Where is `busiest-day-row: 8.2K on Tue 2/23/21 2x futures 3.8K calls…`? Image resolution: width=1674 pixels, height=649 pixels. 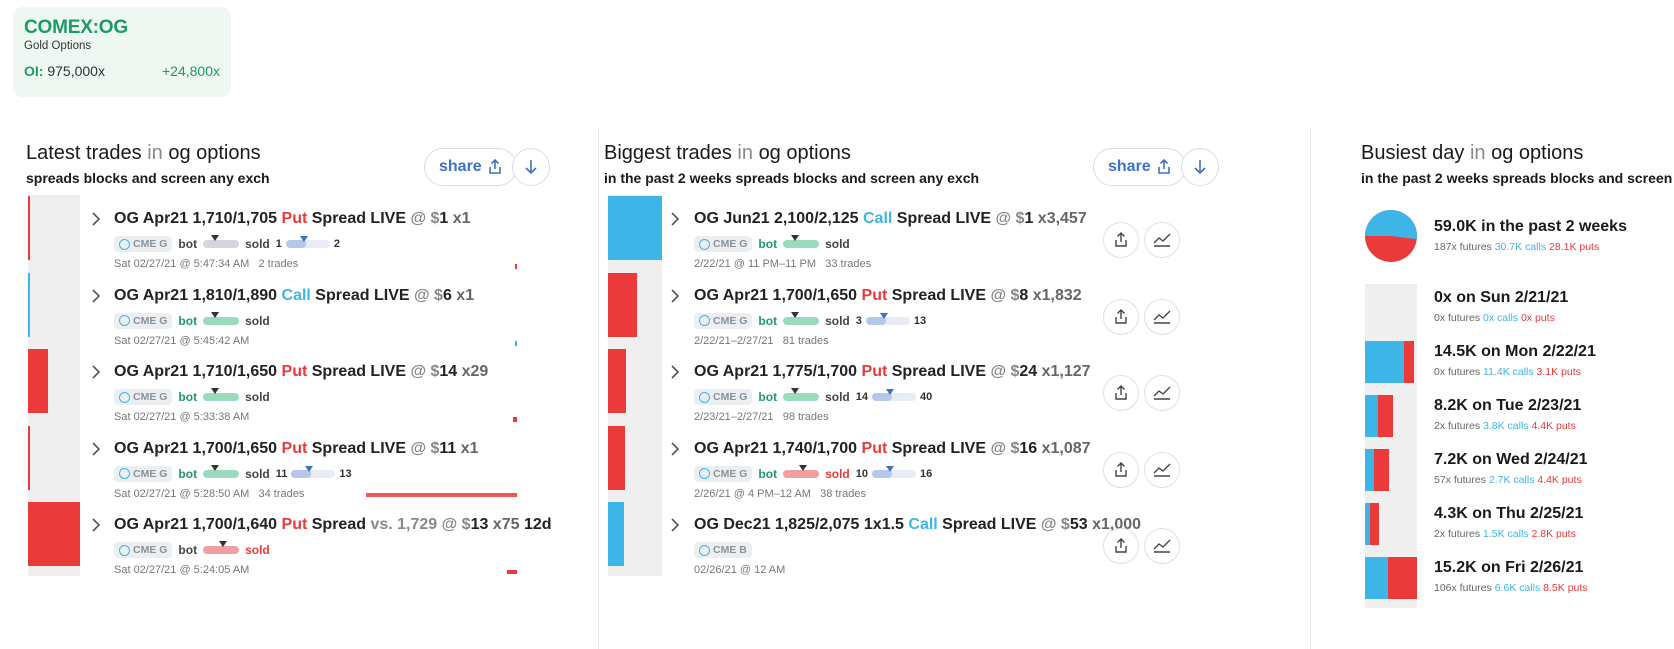
busiest-day-row: 8.2K on Tue 2/23/21 2x futures 3.8K calls… is located at coordinates (1519, 421).